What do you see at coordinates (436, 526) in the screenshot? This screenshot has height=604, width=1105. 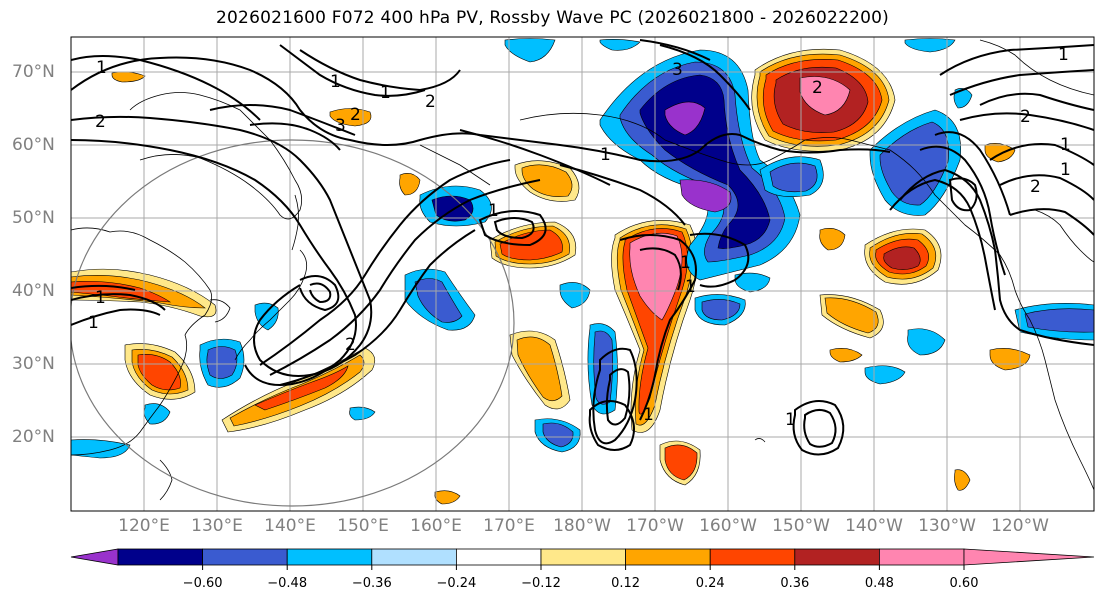 I see `lon-label: 160°E` at bounding box center [436, 526].